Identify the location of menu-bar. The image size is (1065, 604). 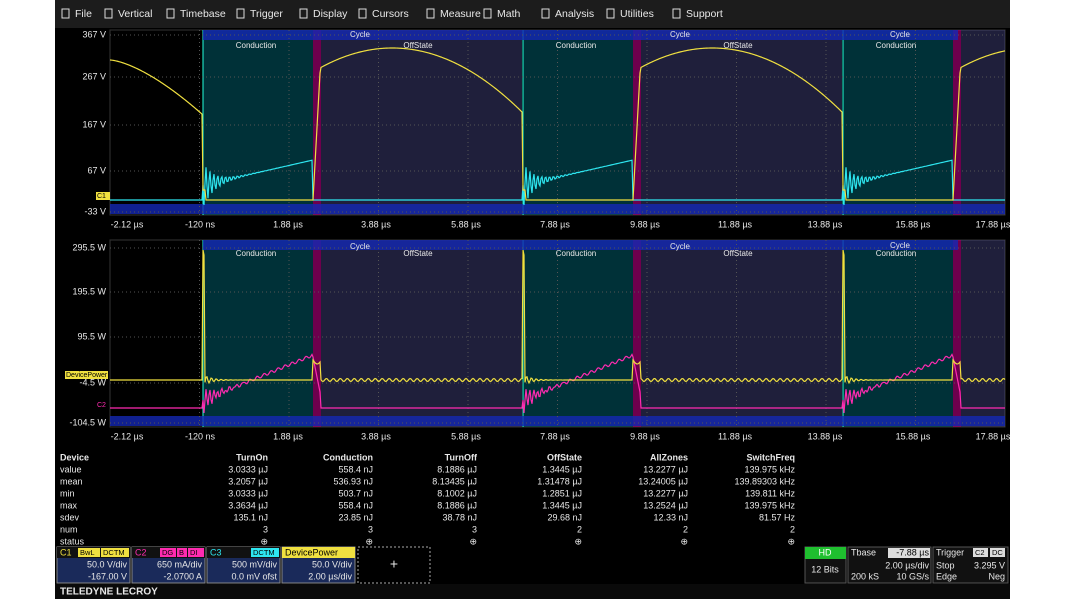
(532, 14).